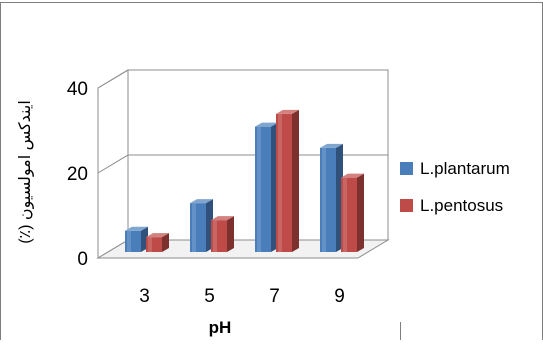 The width and height of the screenshot is (543, 345). I want to click on legend-item-l-pentosus: L.pentosus, so click(451, 205).